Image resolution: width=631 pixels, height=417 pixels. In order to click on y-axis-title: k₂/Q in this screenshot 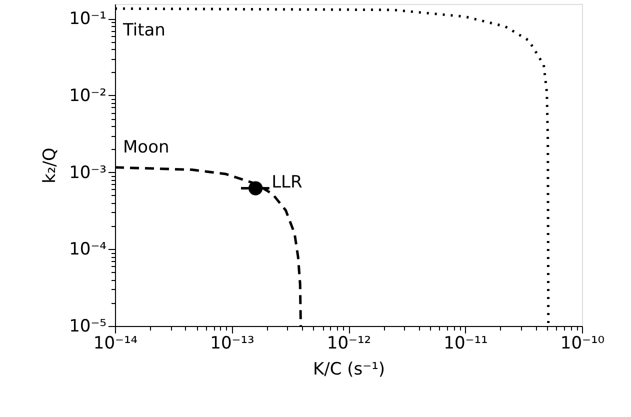, I will do `click(50, 166)`.